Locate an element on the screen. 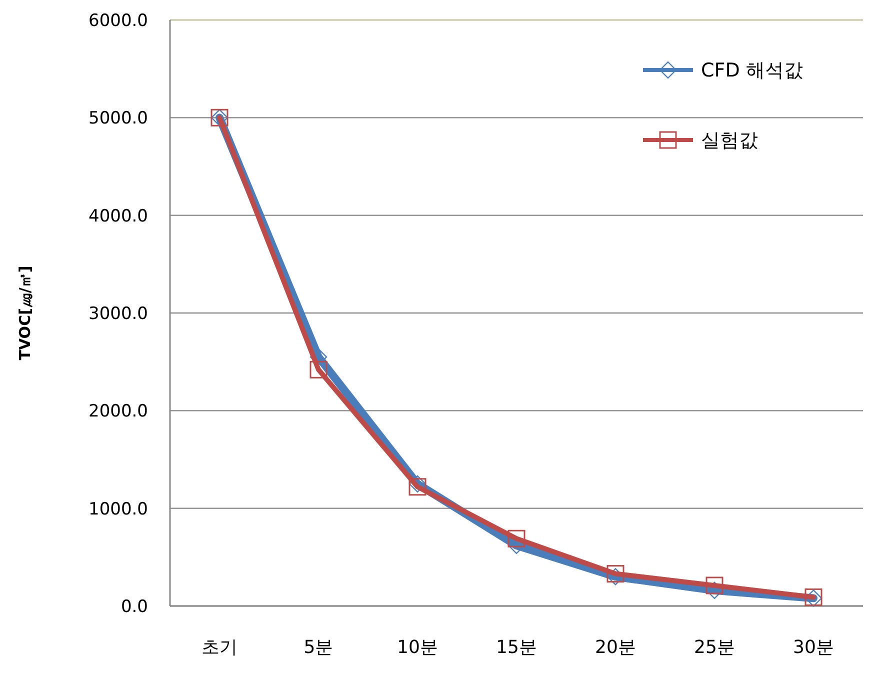 This screenshot has width=871, height=675. x-tick-label: 10분 is located at coordinates (417, 647).